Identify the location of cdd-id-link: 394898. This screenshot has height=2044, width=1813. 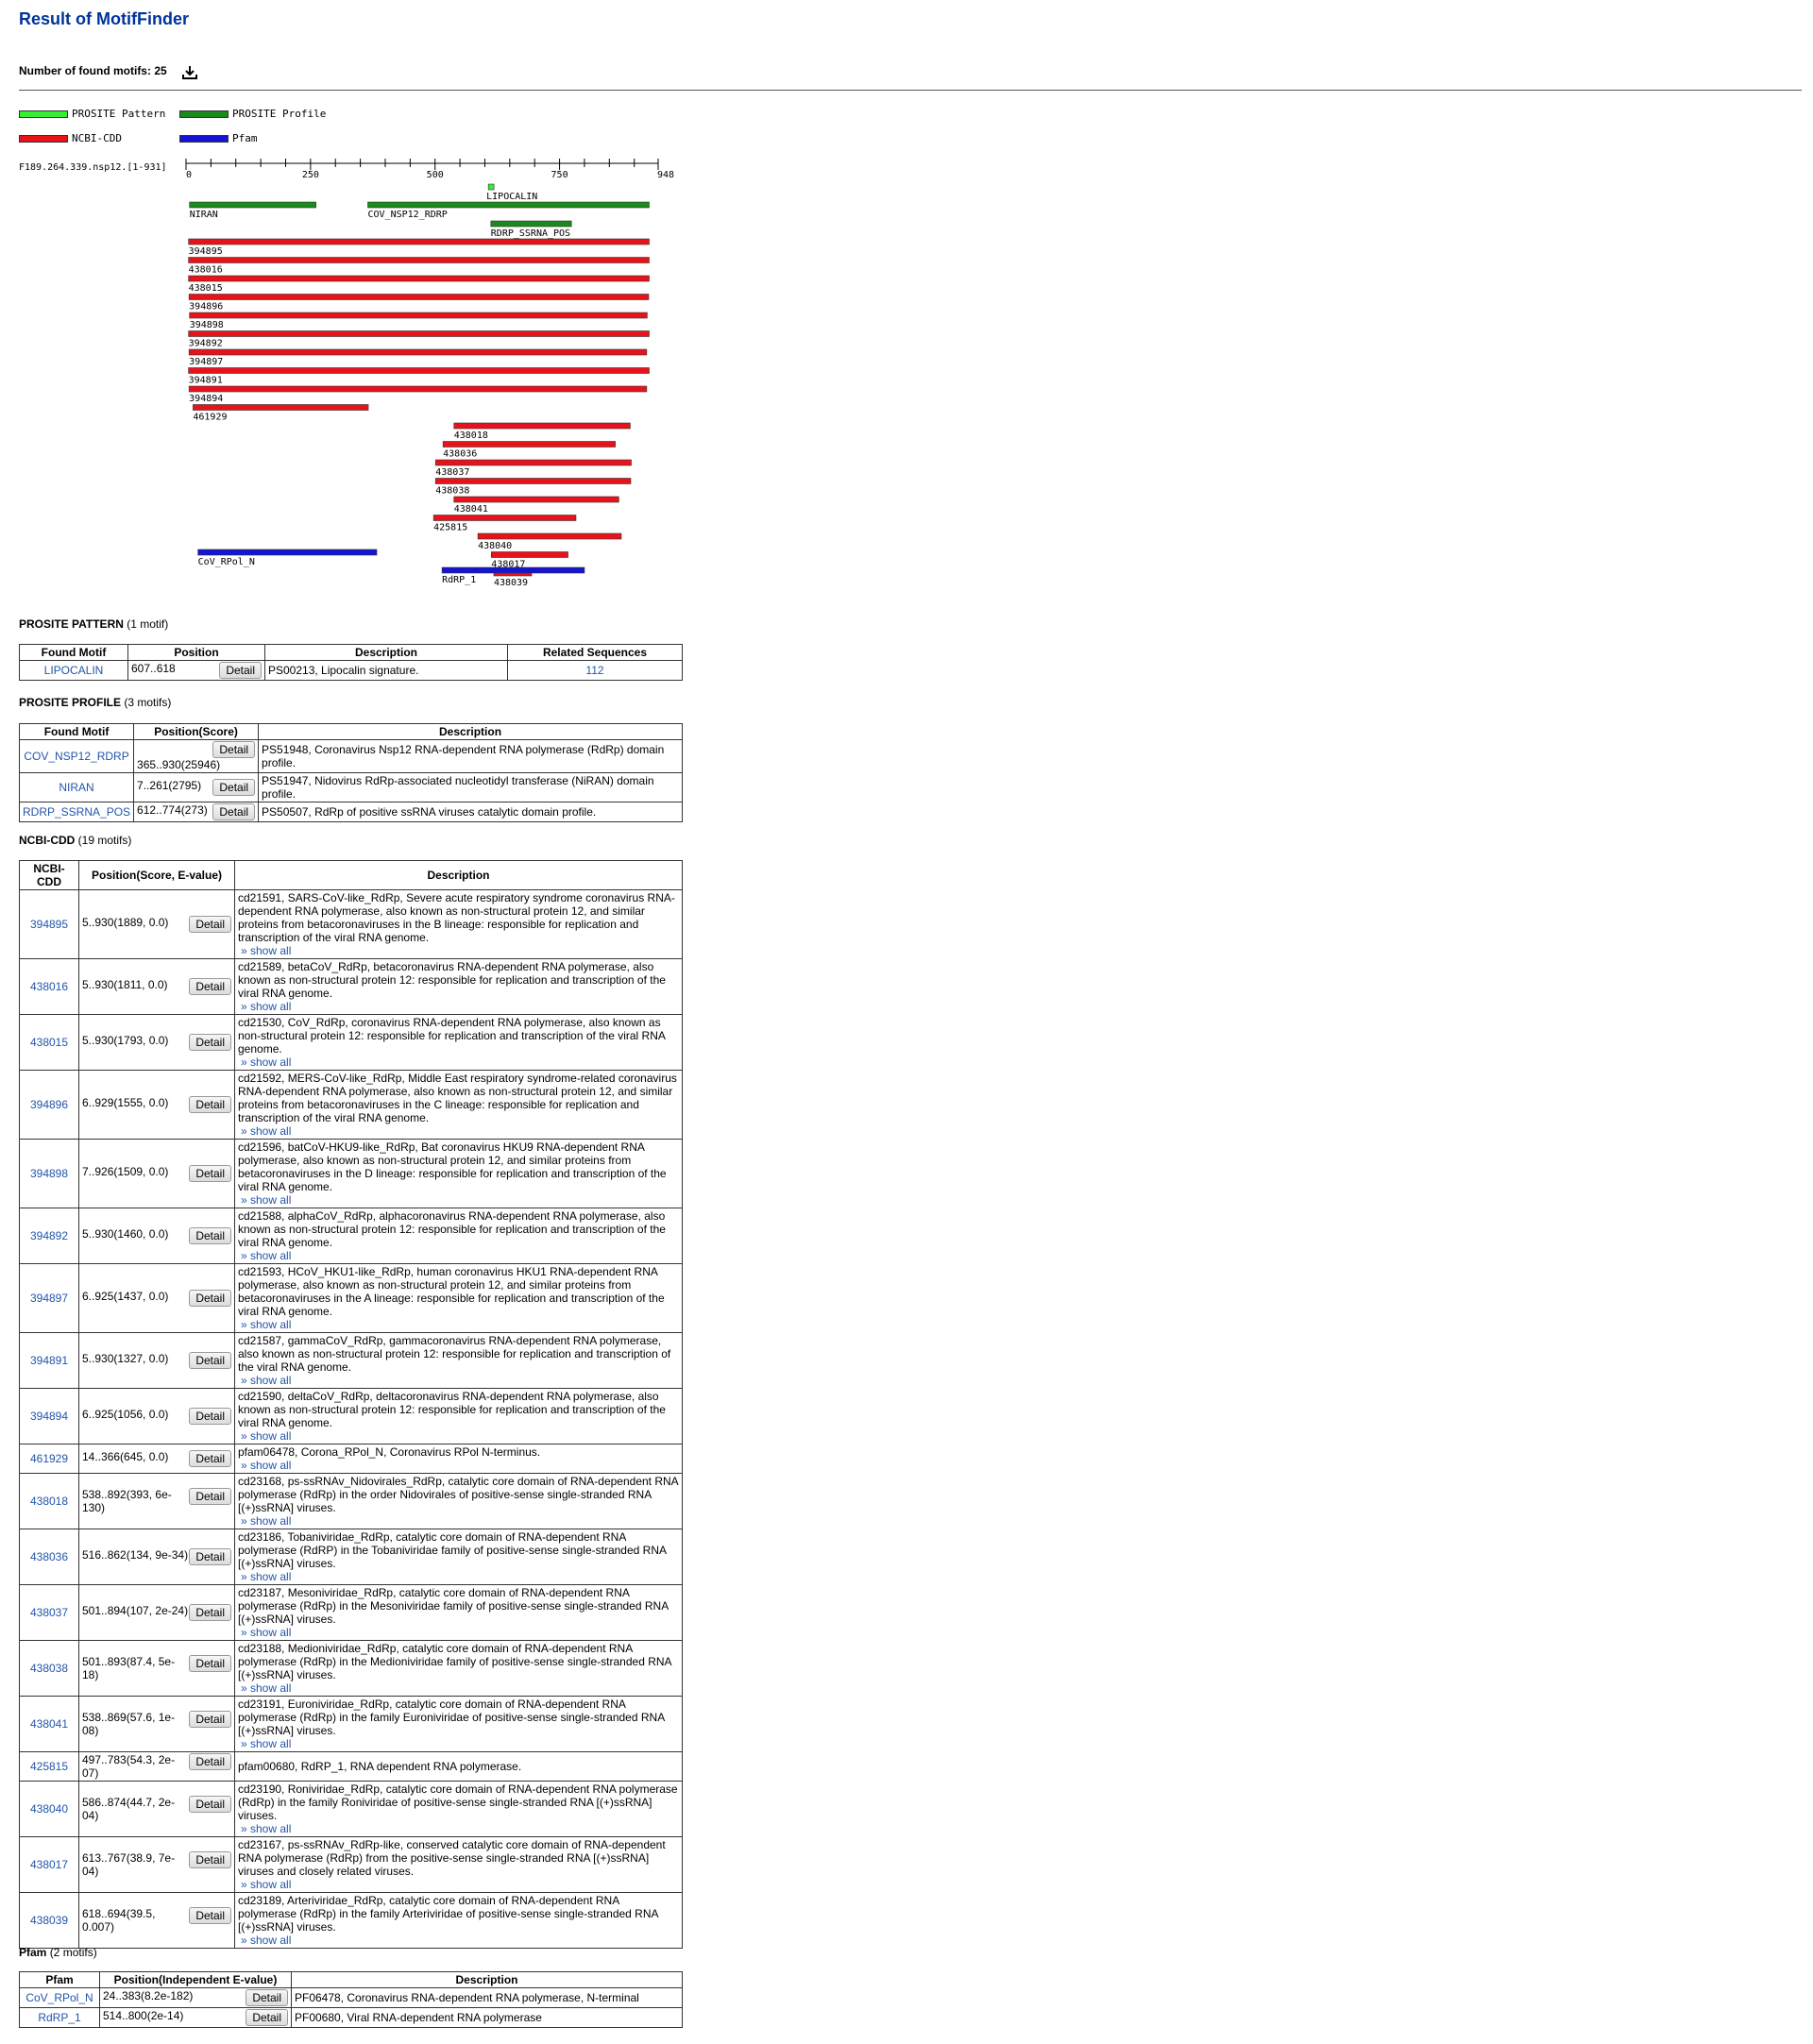
(49, 1173).